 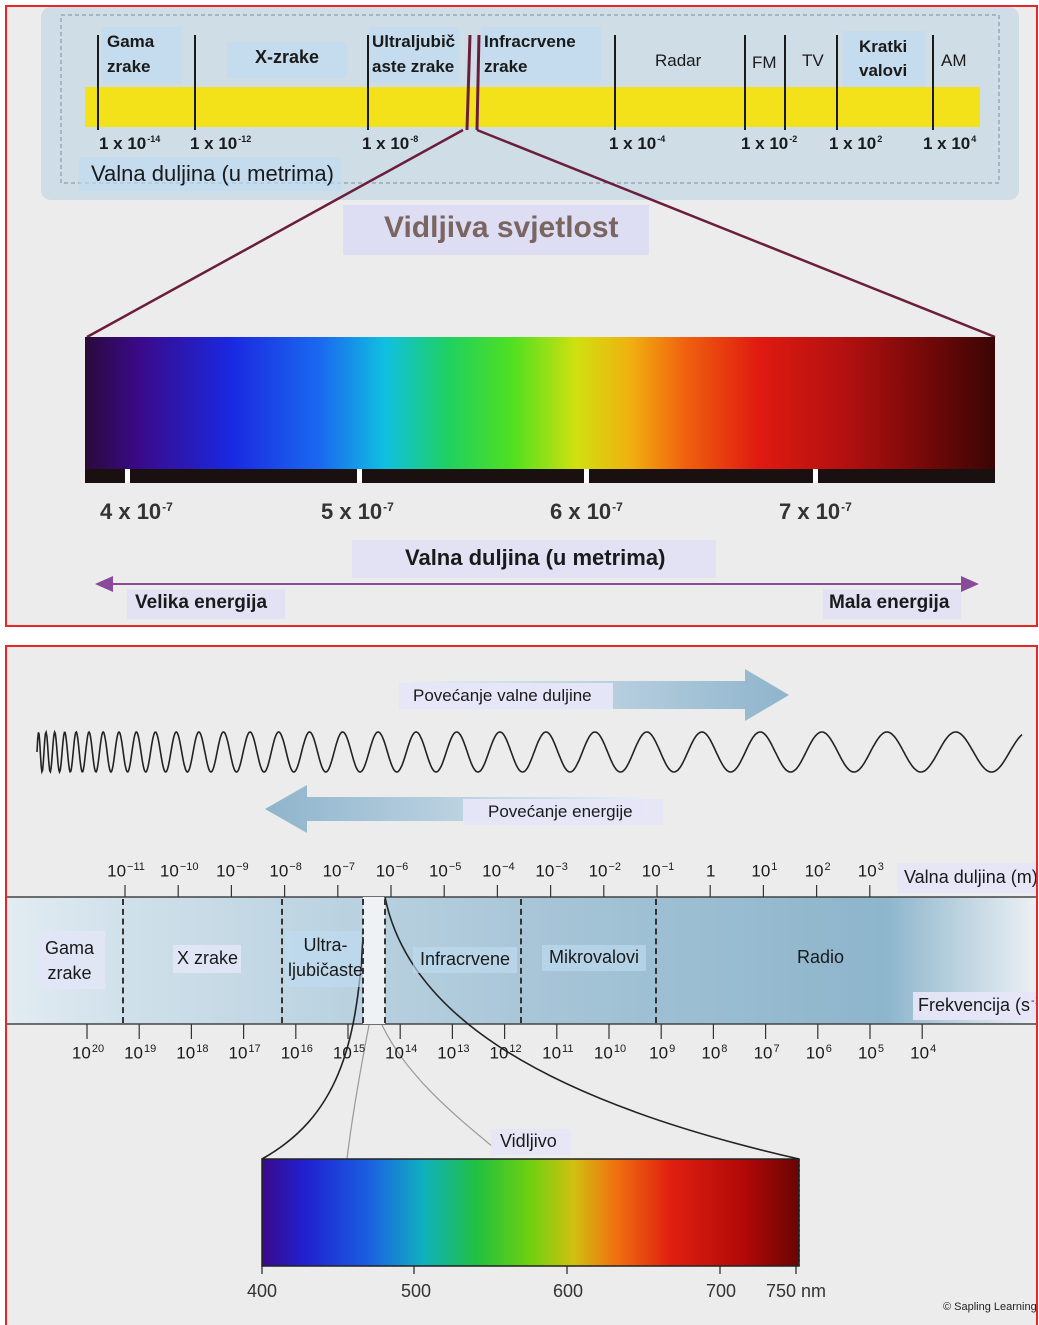 I want to click on band-xray: X-zrake, so click(x=287, y=57).